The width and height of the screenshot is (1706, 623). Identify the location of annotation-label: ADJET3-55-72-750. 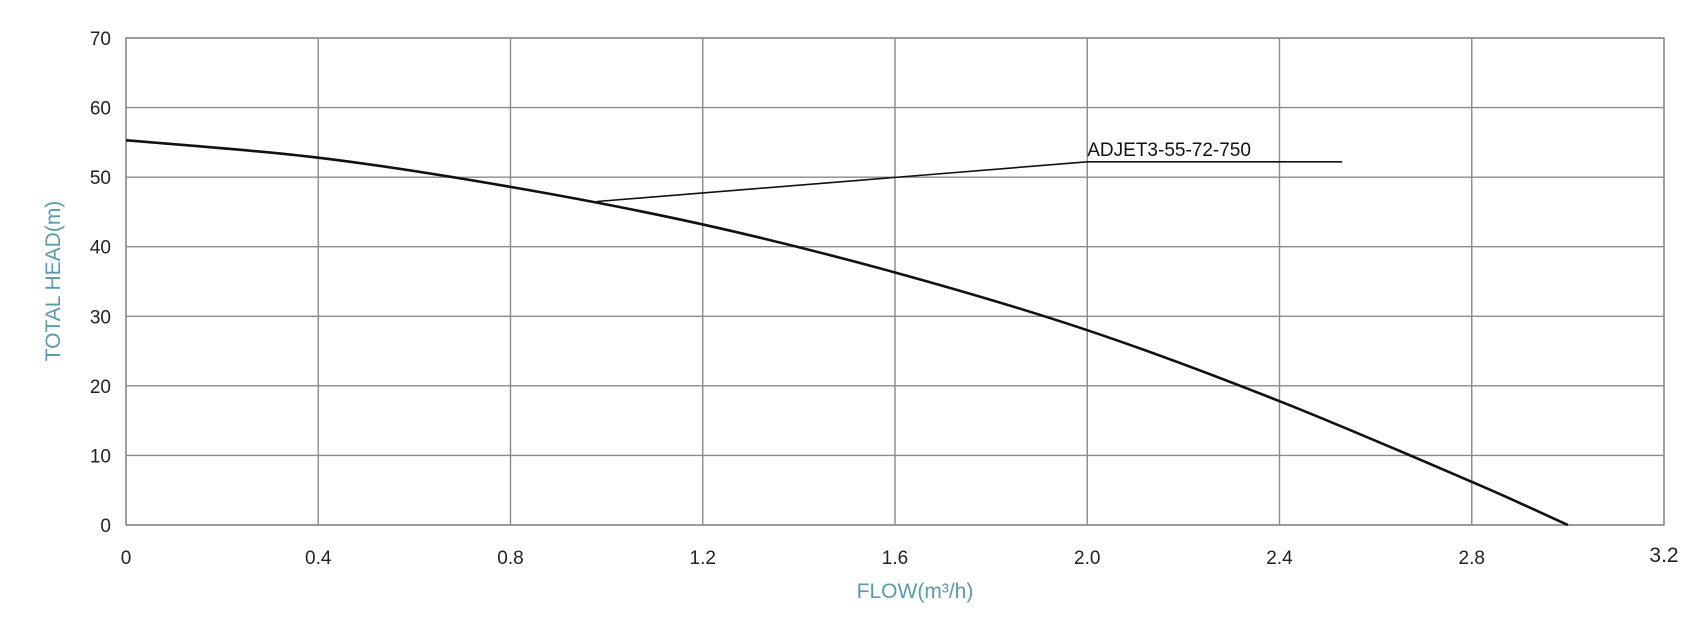
(1169, 150).